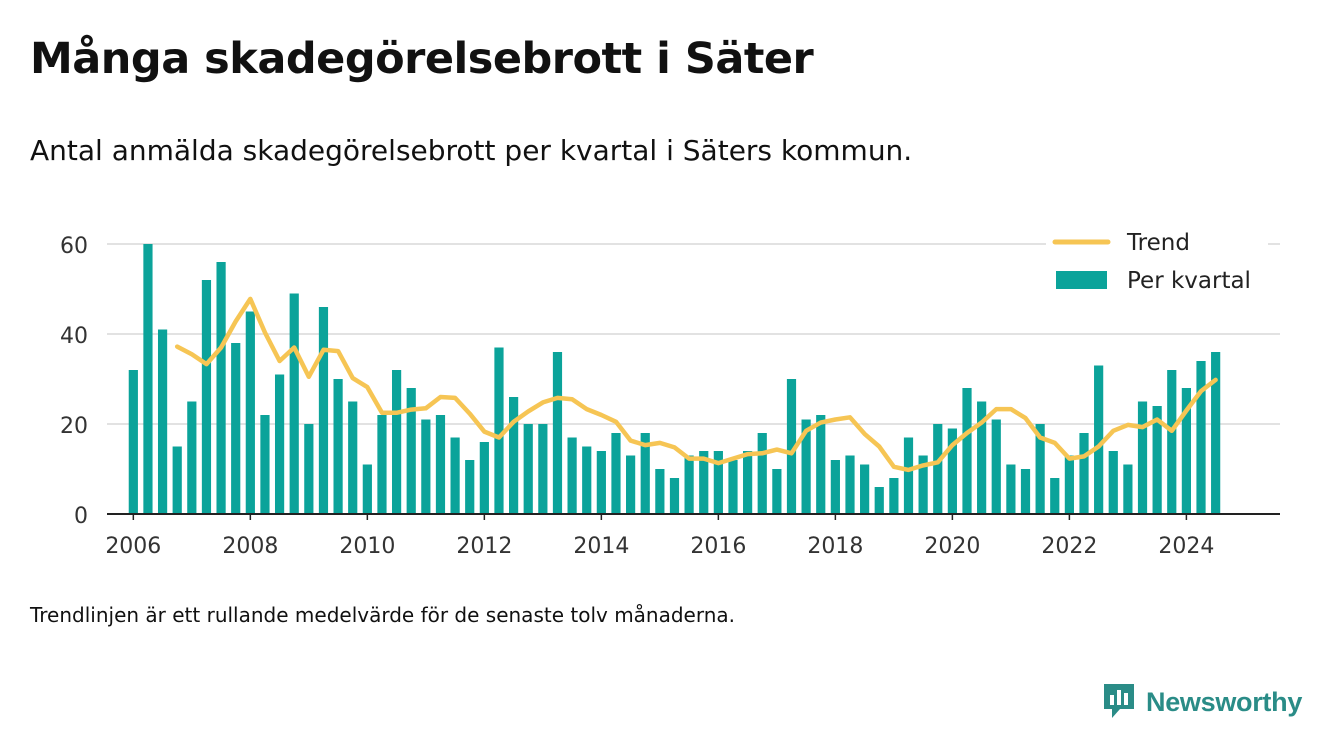  I want to click on x-tick-label: 2006, so click(133, 546).